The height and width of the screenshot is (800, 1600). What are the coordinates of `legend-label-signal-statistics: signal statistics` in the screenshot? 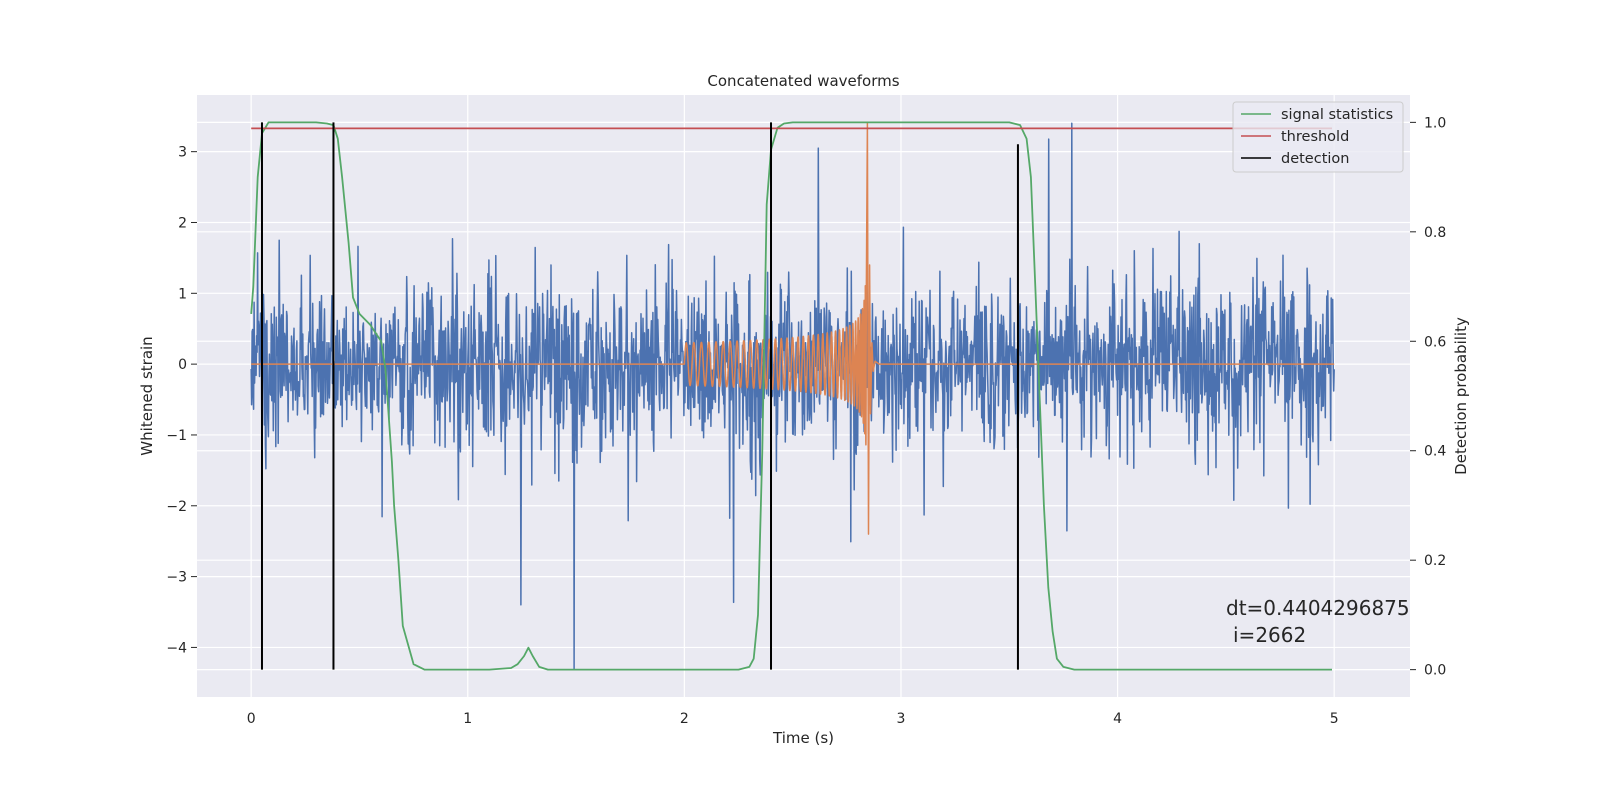 It's located at (1337, 115).